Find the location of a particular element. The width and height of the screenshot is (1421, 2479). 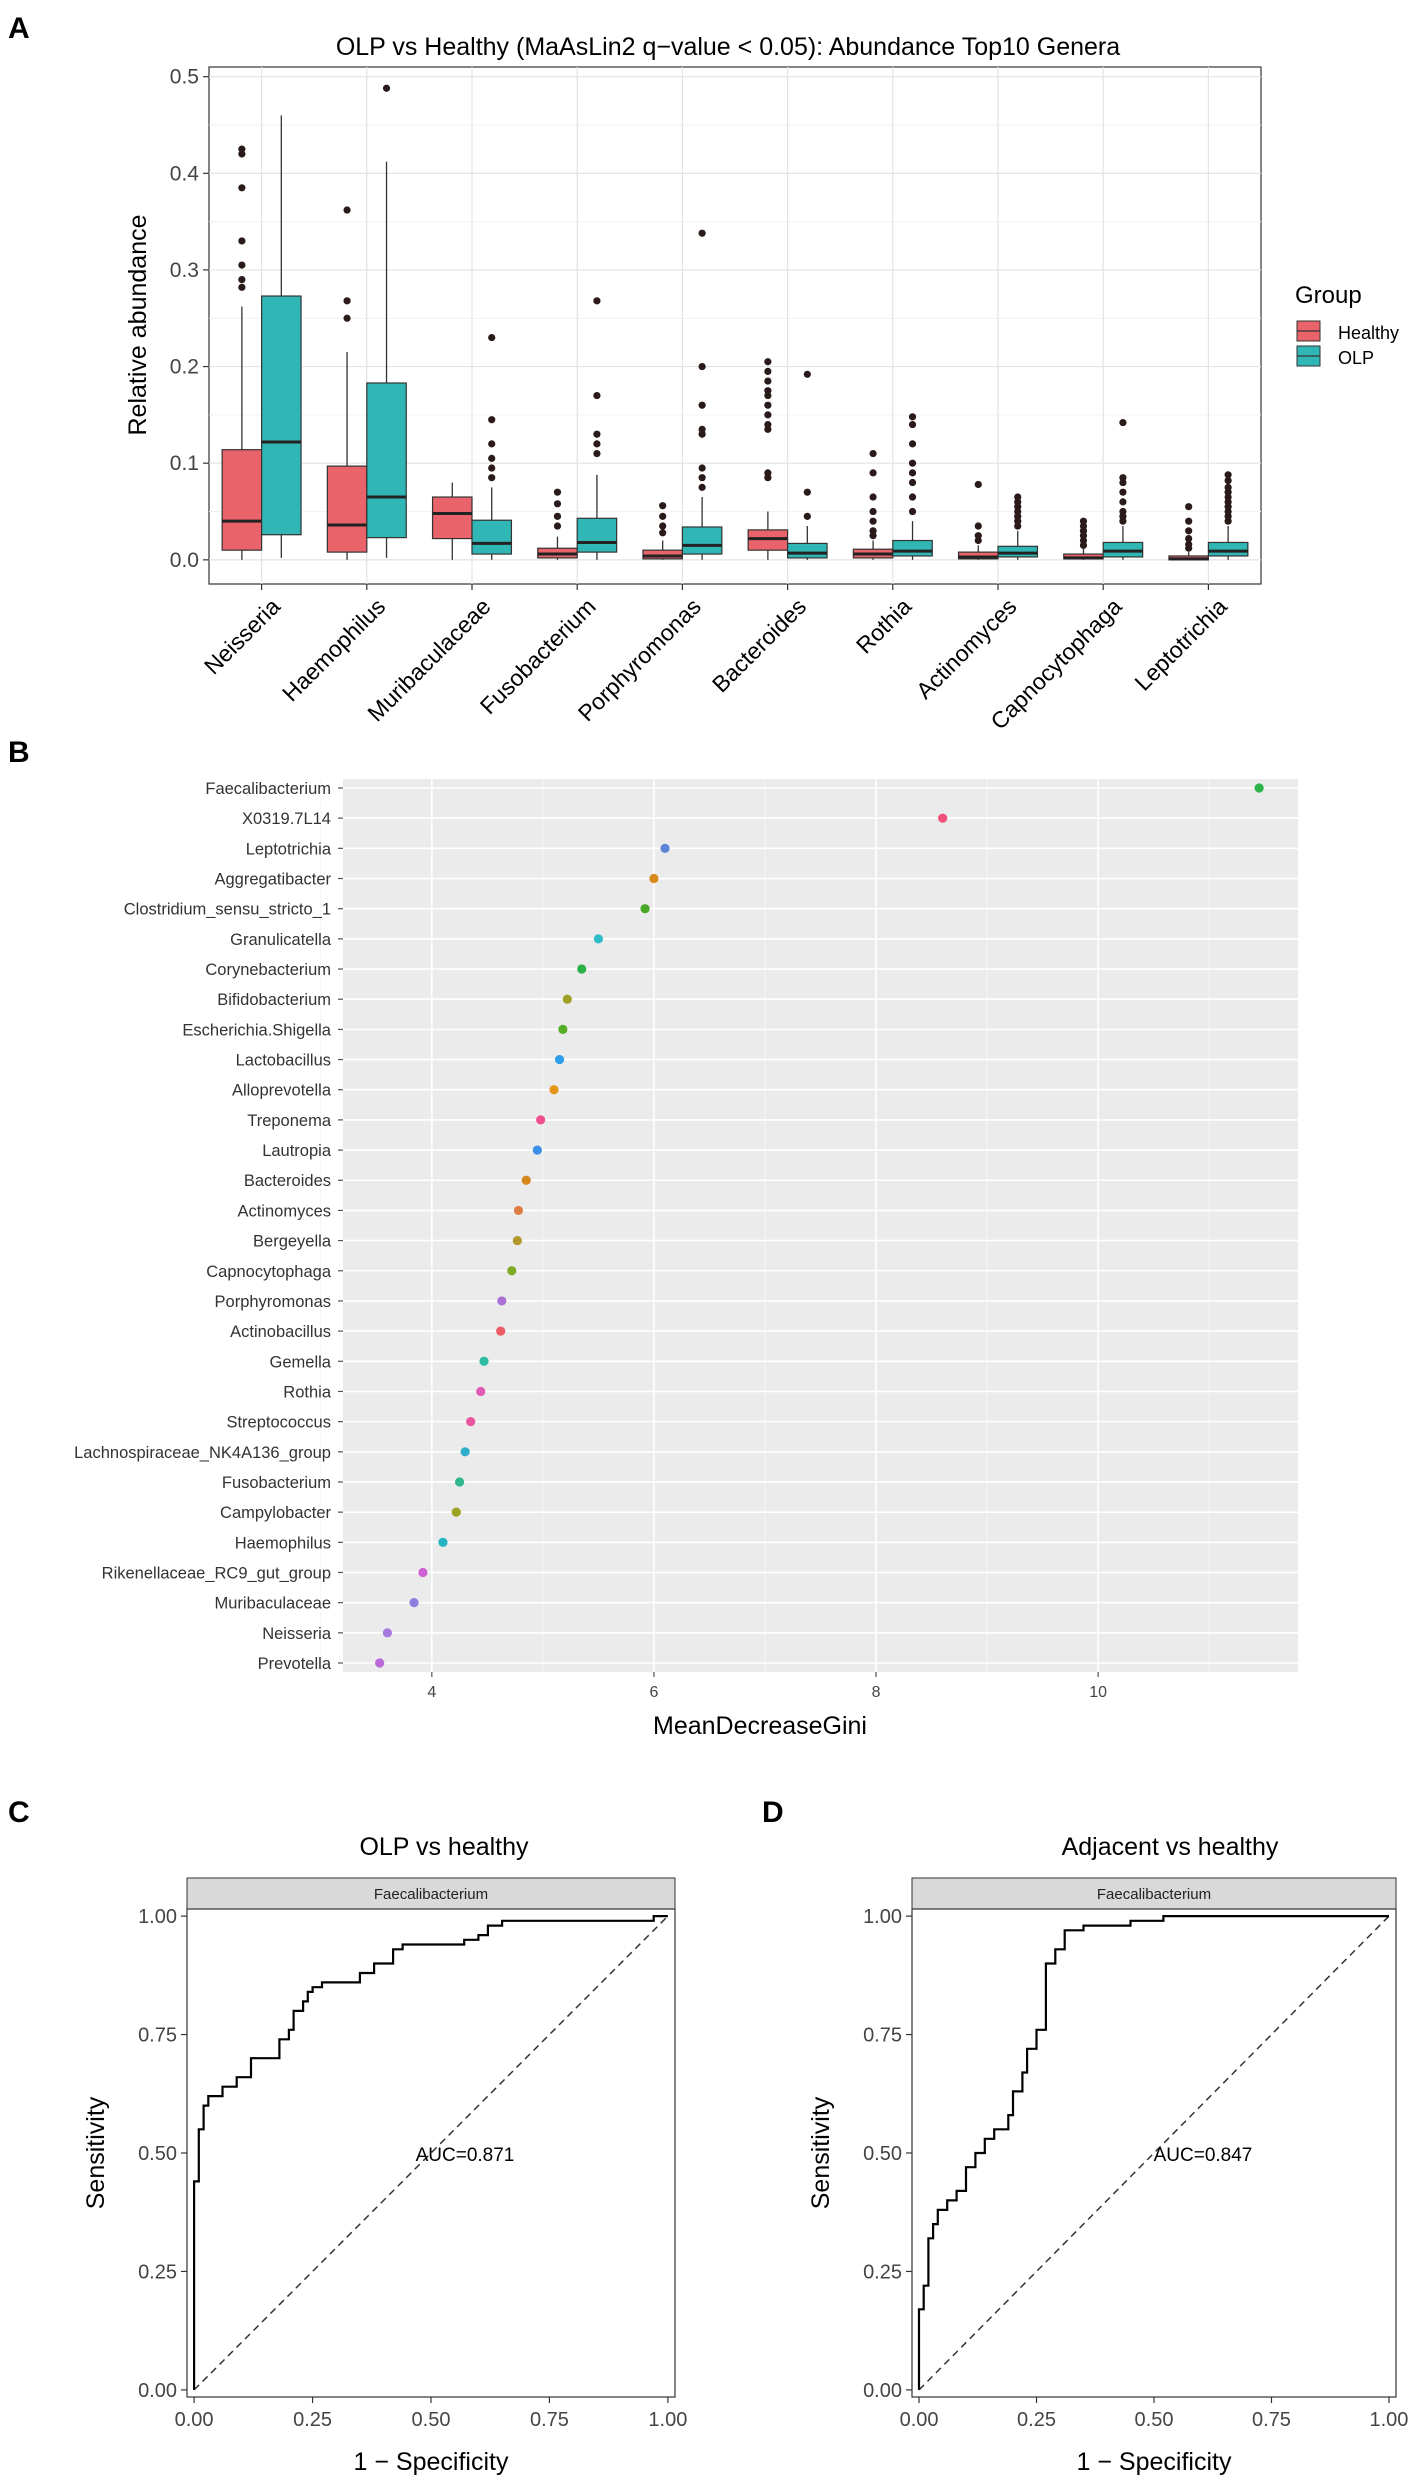

y-tick-label: Granulicatella is located at coordinates (281, 940).